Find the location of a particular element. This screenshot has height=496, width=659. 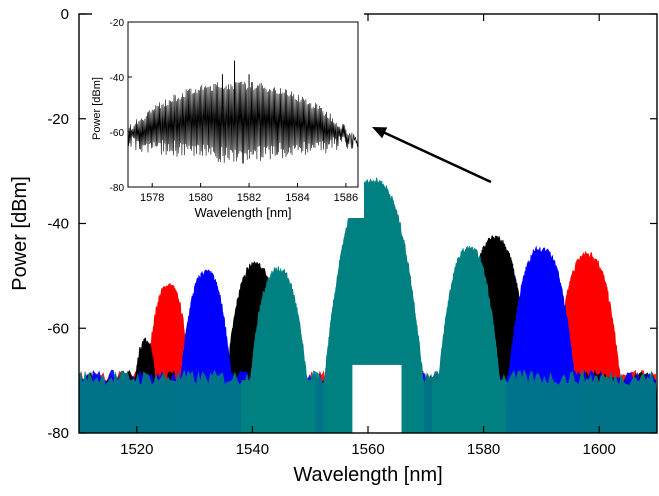

x-tick-label: 1560 is located at coordinates (367, 449).